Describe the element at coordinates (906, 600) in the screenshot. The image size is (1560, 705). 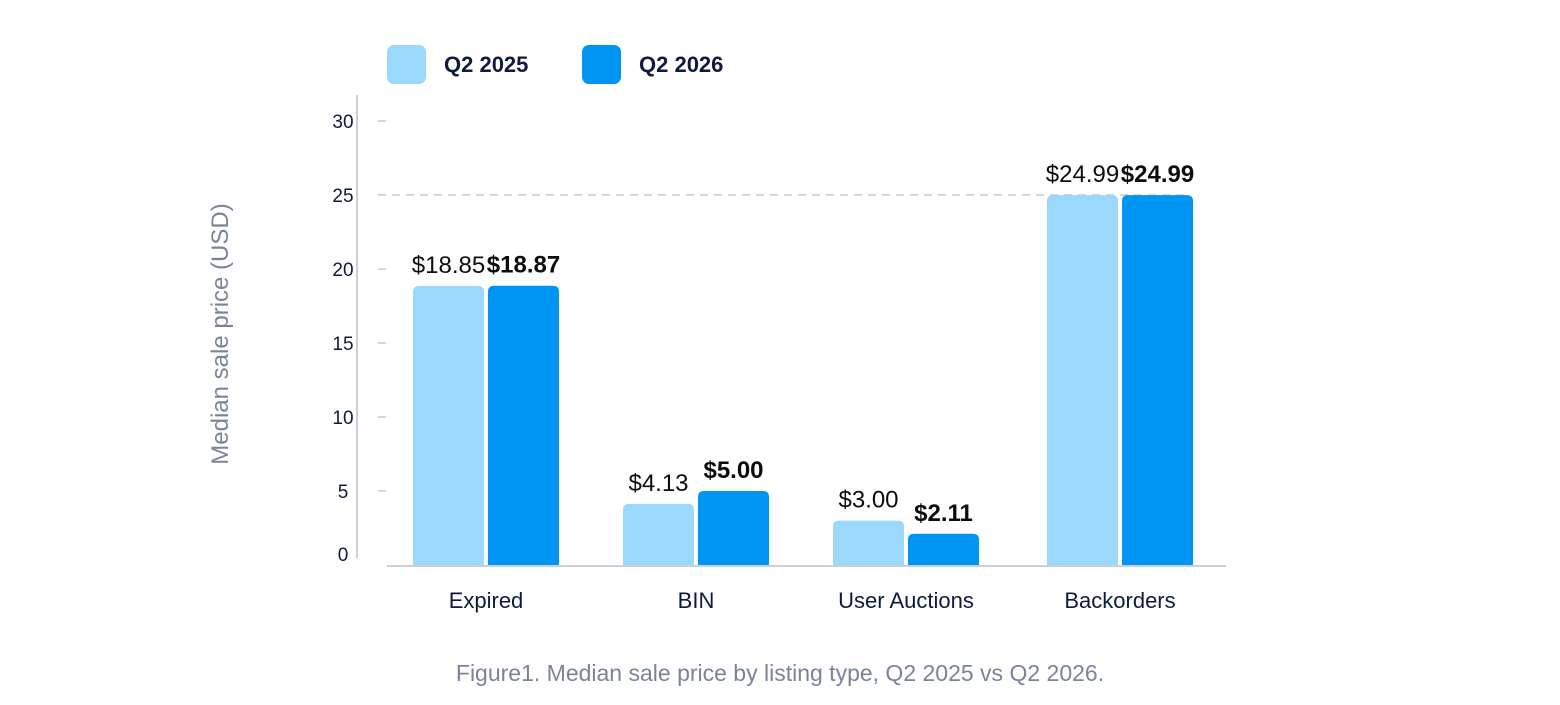
I see `x-tick-label: User Auctions` at that location.